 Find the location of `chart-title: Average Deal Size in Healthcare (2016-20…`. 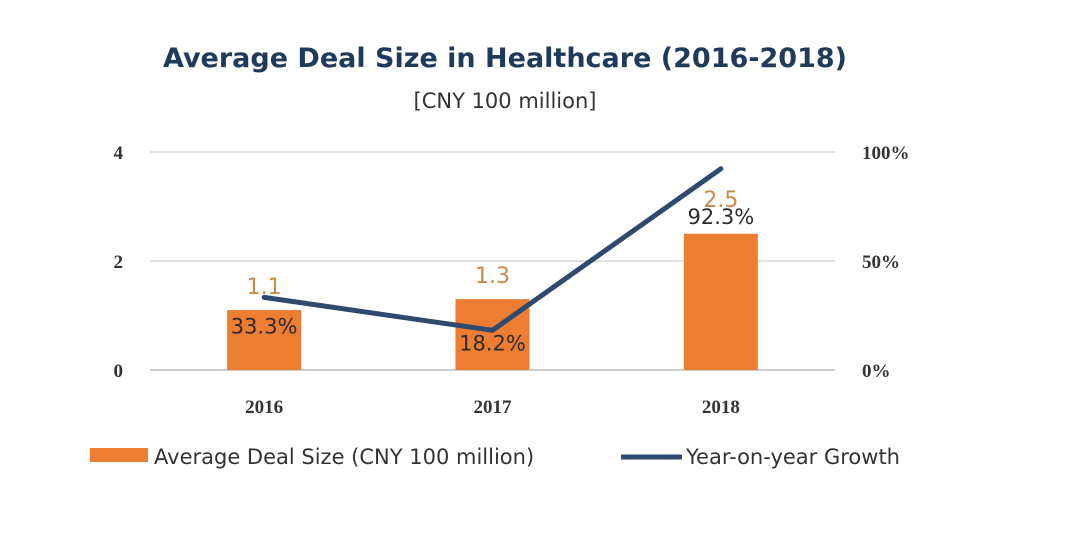

chart-title: Average Deal Size in Healthcare (2016-20… is located at coordinates (505, 58).